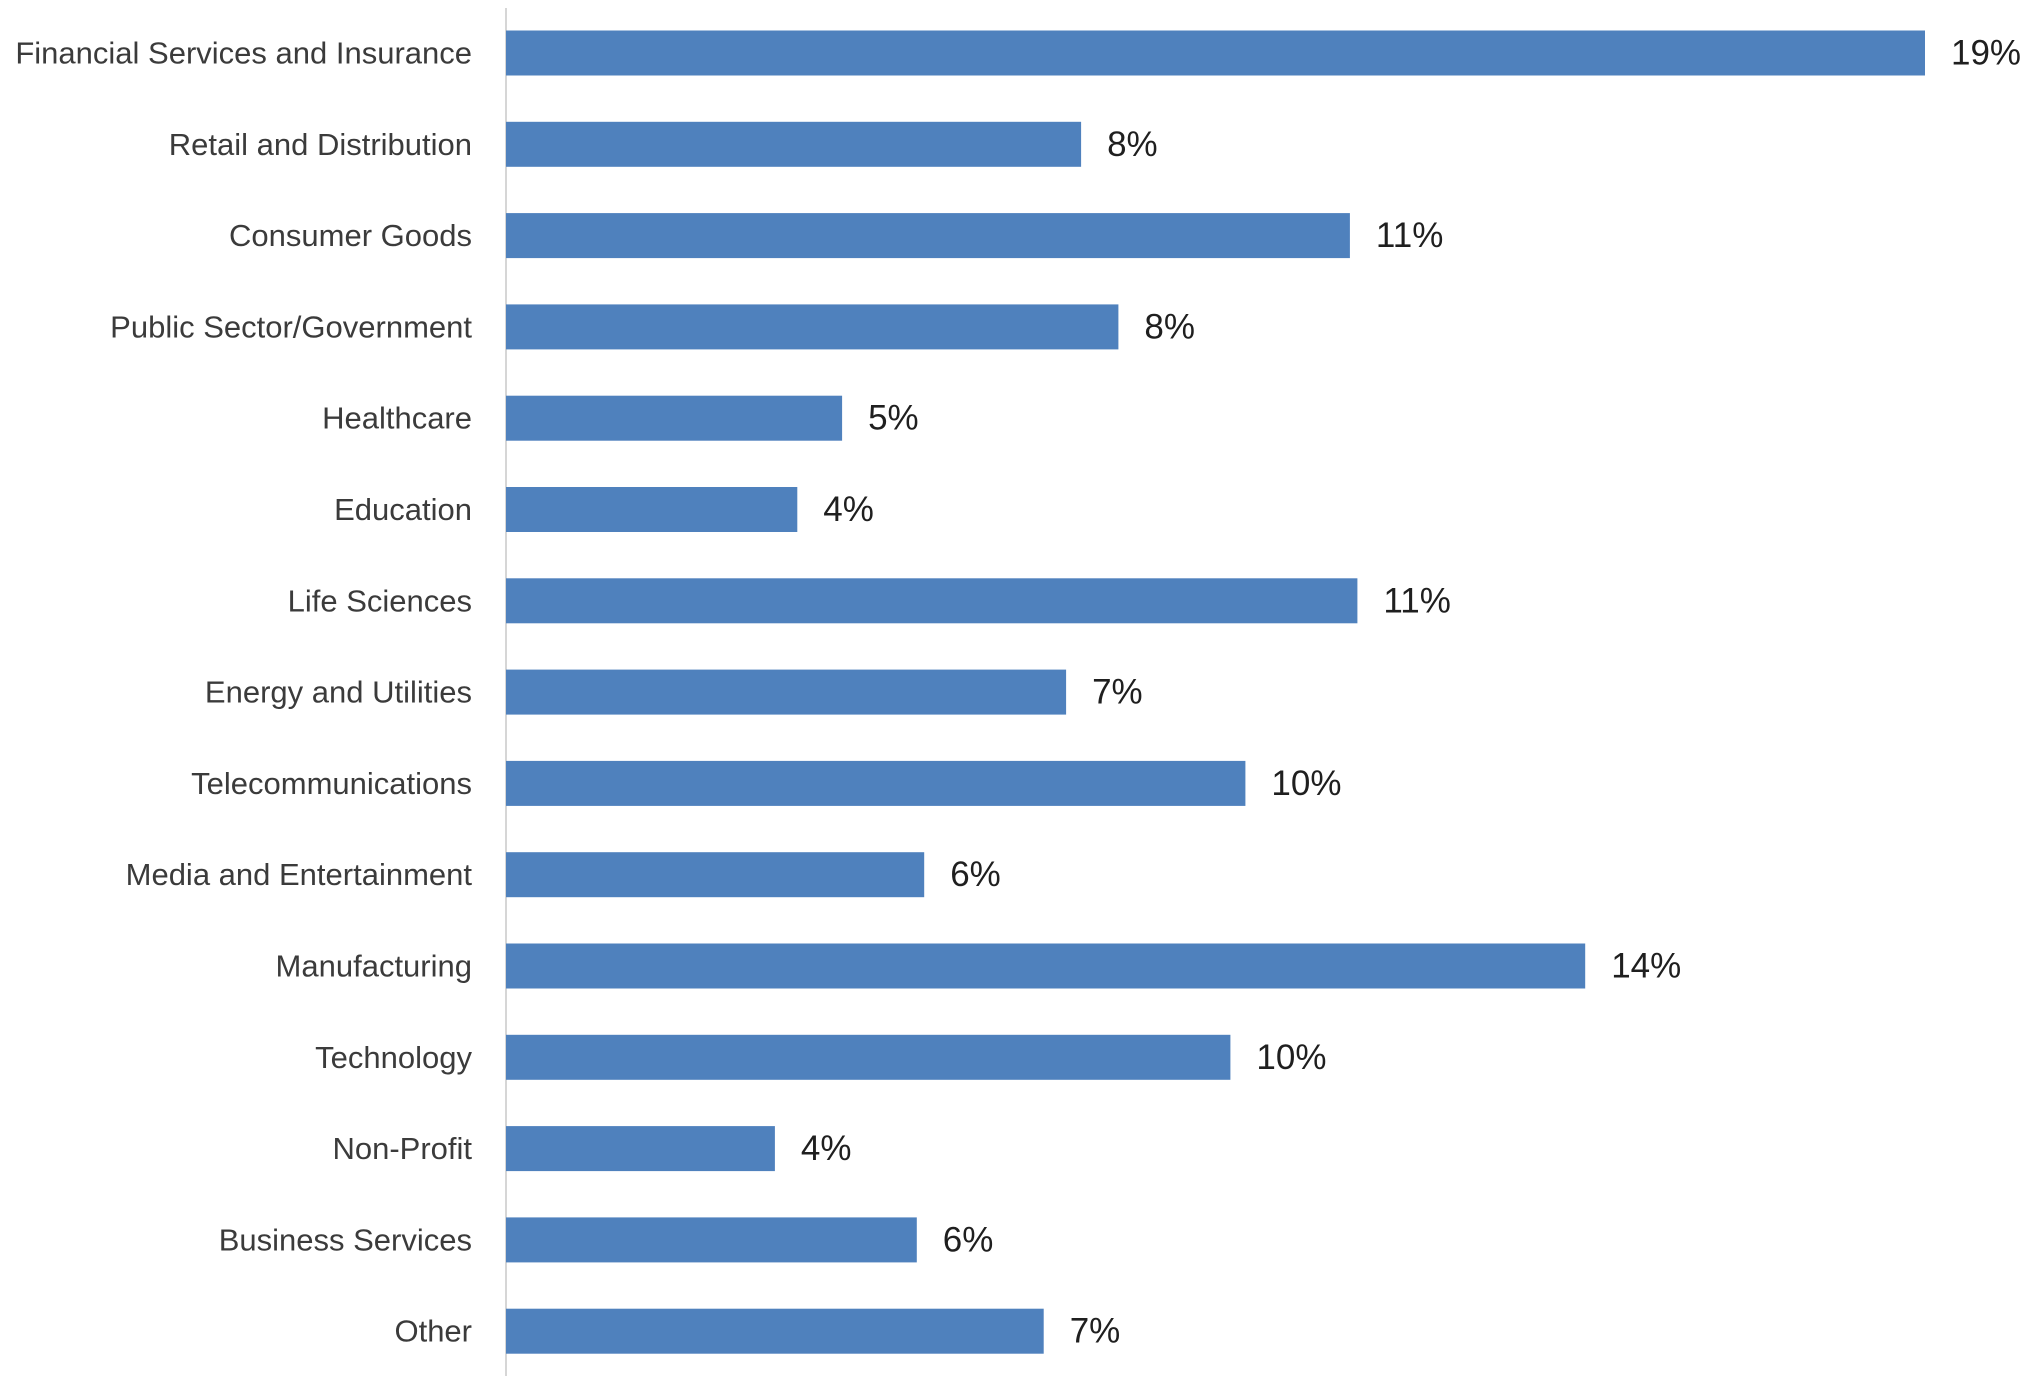 This screenshot has width=2032, height=1387. I want to click on category-label: Non-Profit, so click(402, 1148).